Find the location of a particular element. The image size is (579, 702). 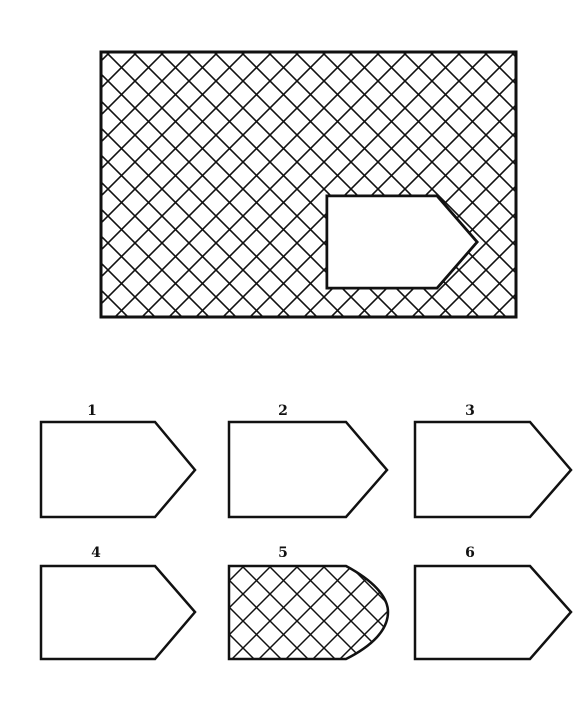

option-2: 2 is located at coordinates (308, 461).